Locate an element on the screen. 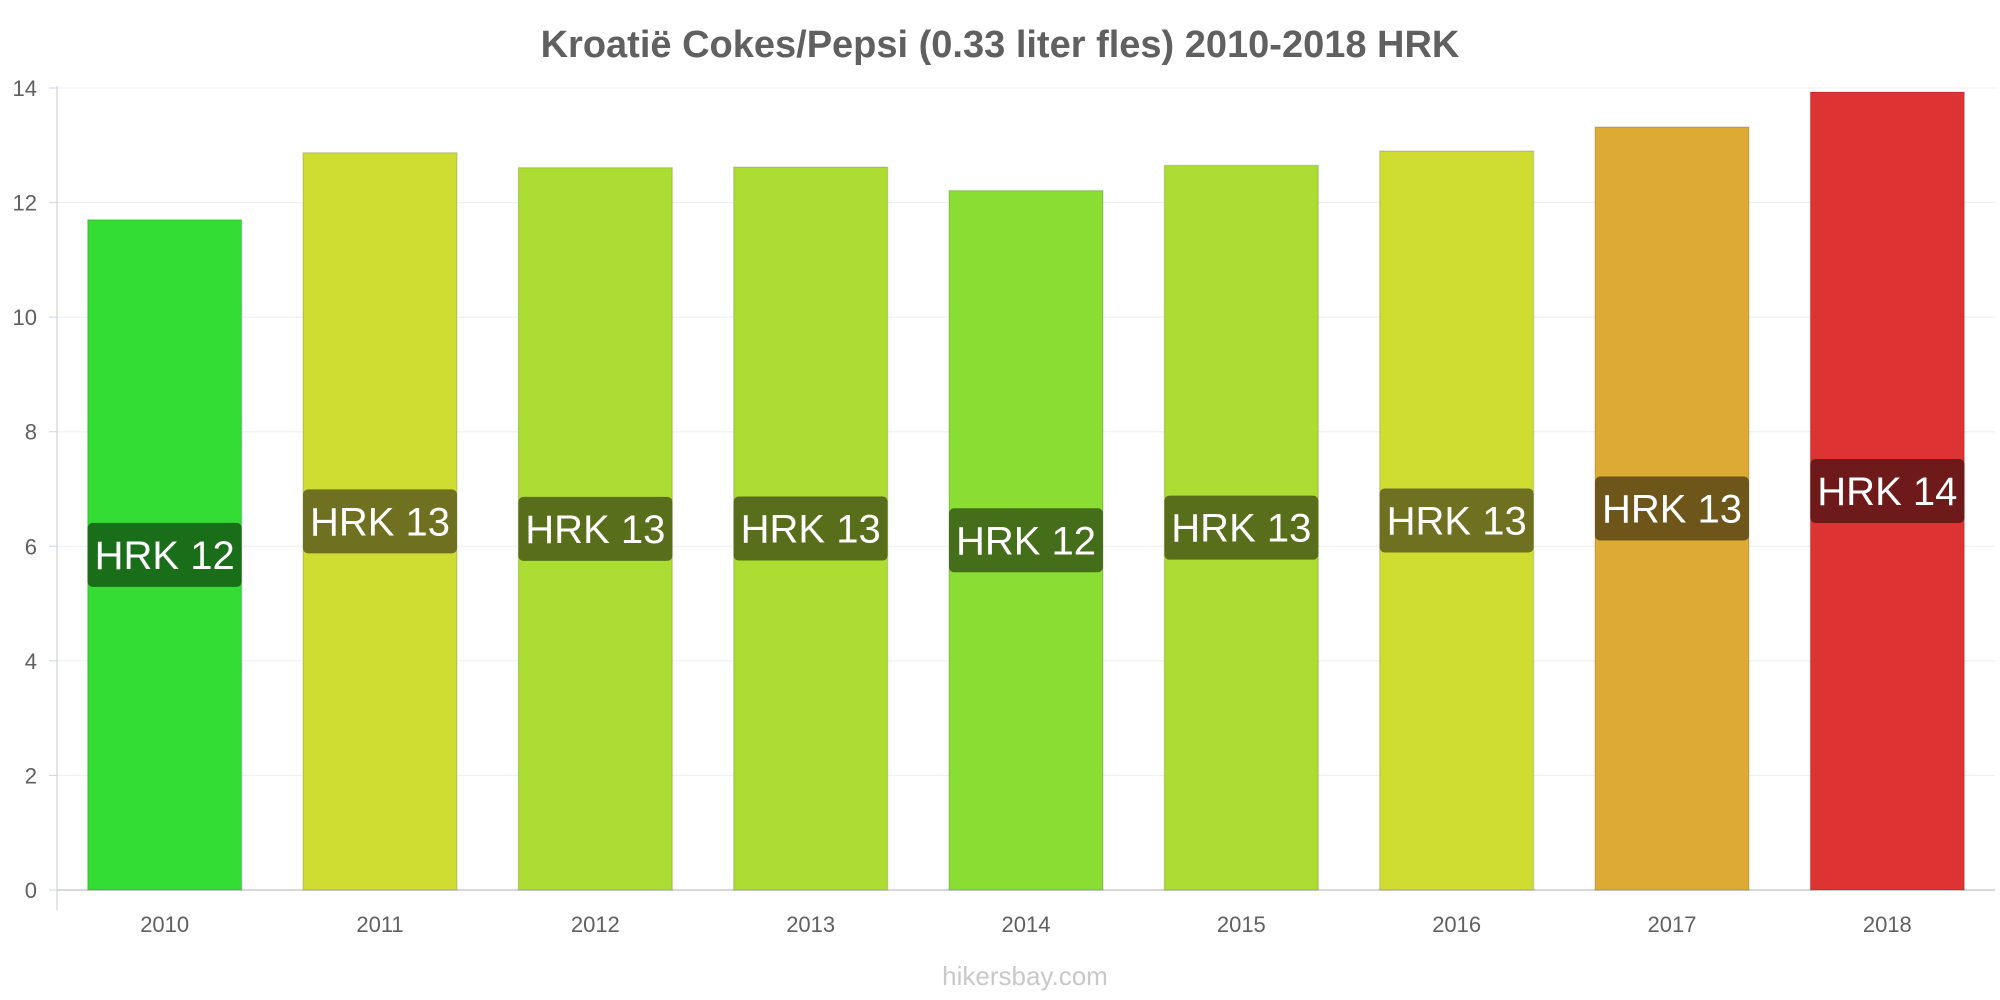 The image size is (2000, 1000). y-tick-label: 4 is located at coordinates (31, 661).